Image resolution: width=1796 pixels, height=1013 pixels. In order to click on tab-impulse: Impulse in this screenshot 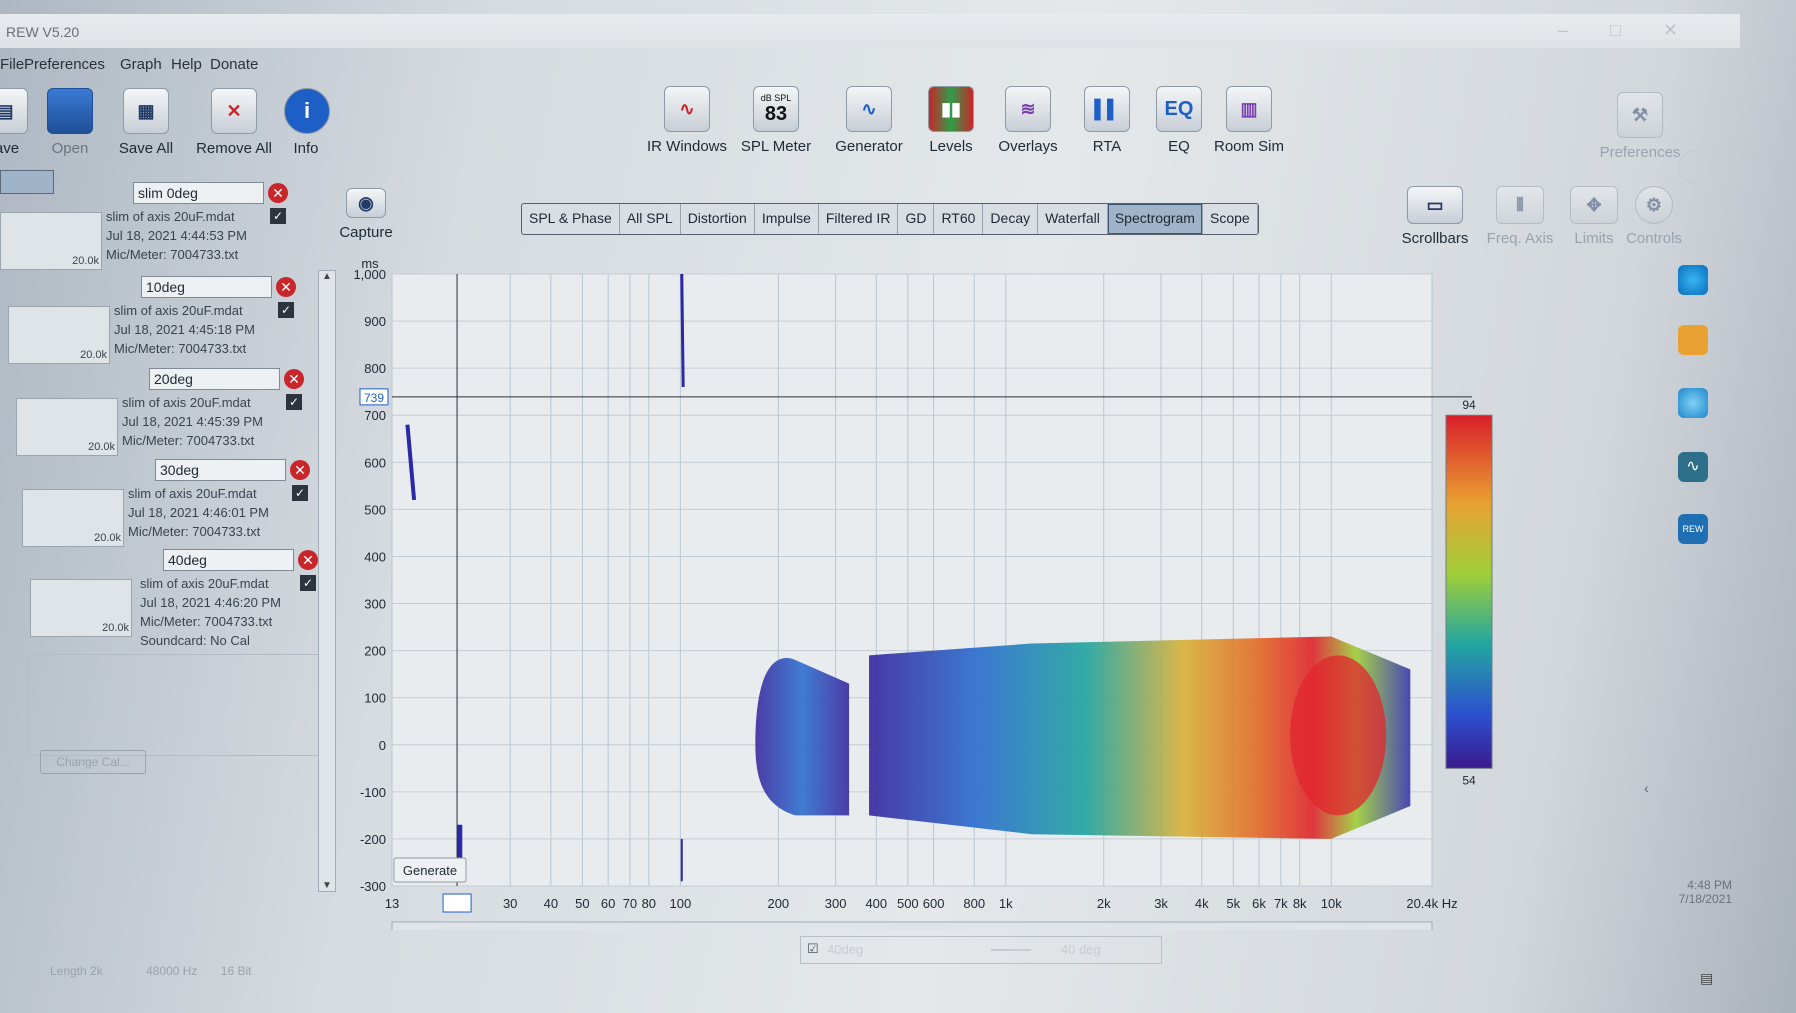, I will do `click(787, 219)`.